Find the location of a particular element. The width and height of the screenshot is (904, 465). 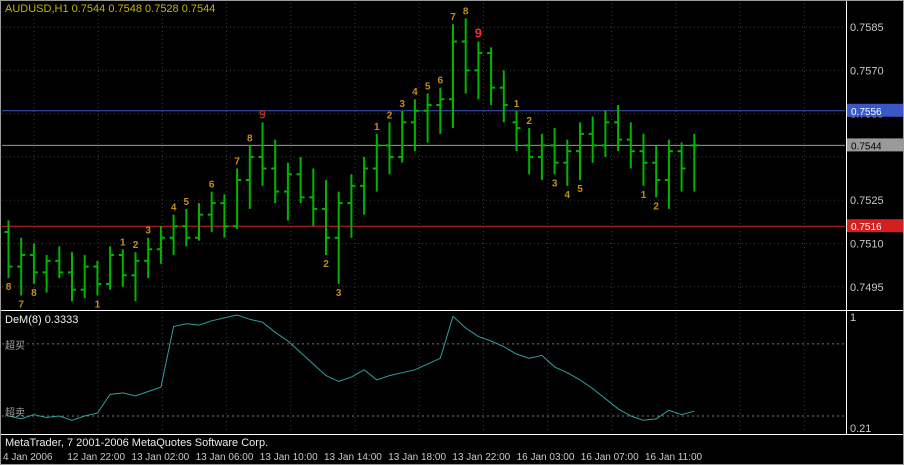

indicator-max-label: 1 is located at coordinates (853, 318).